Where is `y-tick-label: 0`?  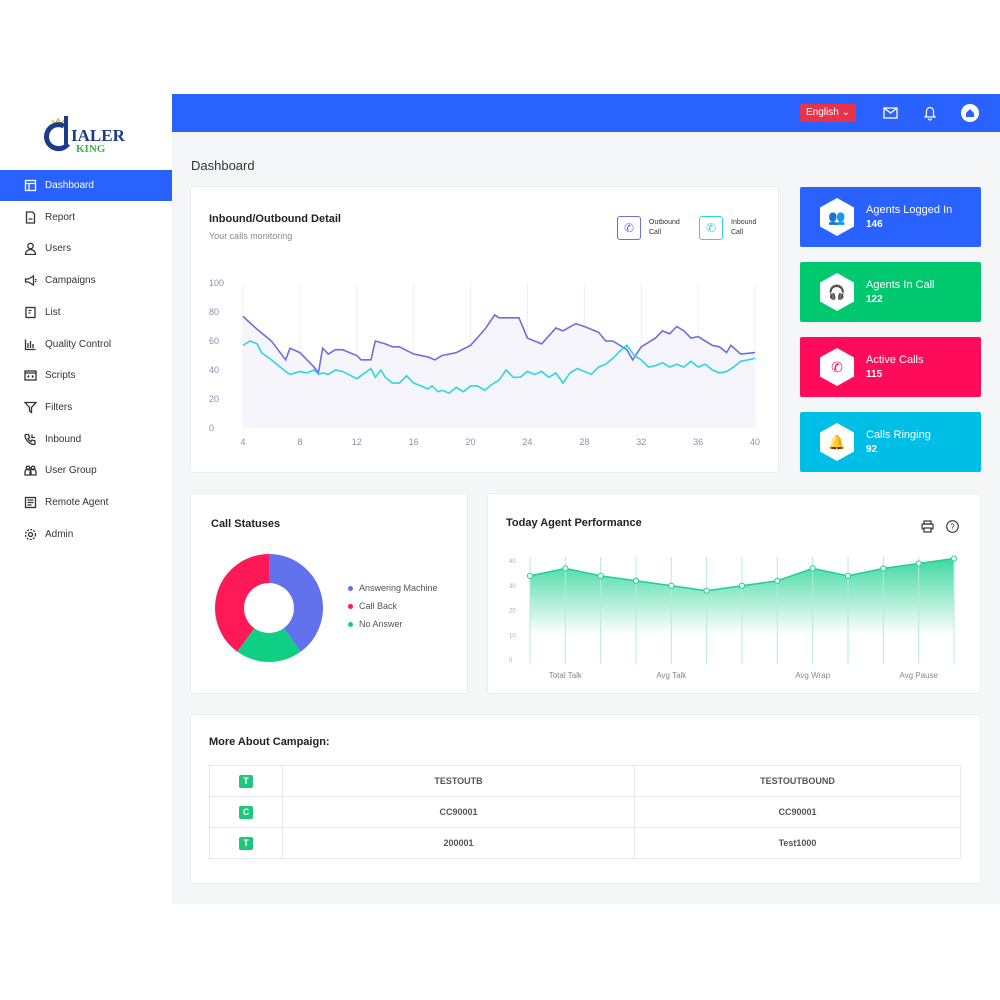
y-tick-label: 0 is located at coordinates (511, 661).